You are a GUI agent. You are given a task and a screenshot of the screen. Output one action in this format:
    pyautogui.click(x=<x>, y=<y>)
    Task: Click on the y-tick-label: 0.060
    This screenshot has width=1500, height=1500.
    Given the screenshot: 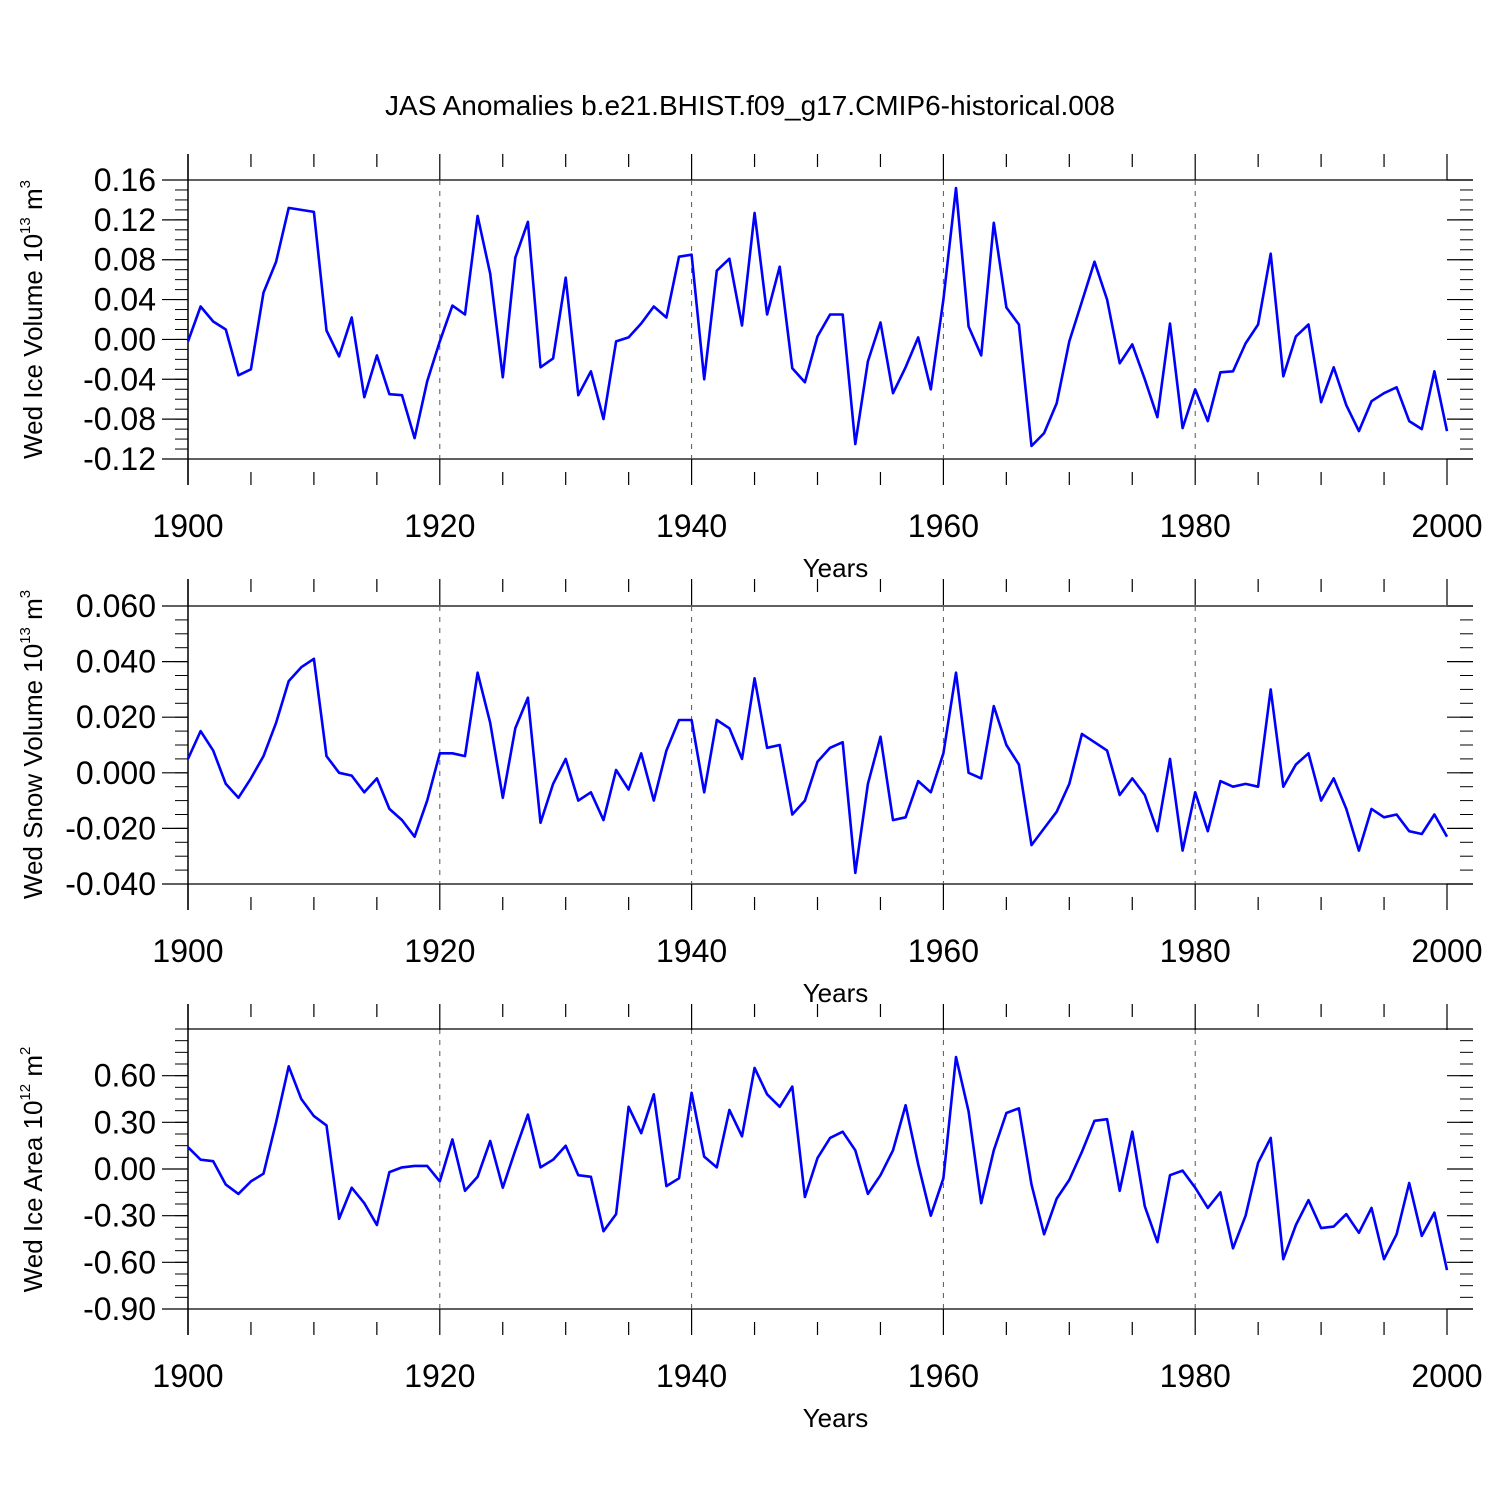 What is the action you would take?
    pyautogui.click(x=116, y=606)
    